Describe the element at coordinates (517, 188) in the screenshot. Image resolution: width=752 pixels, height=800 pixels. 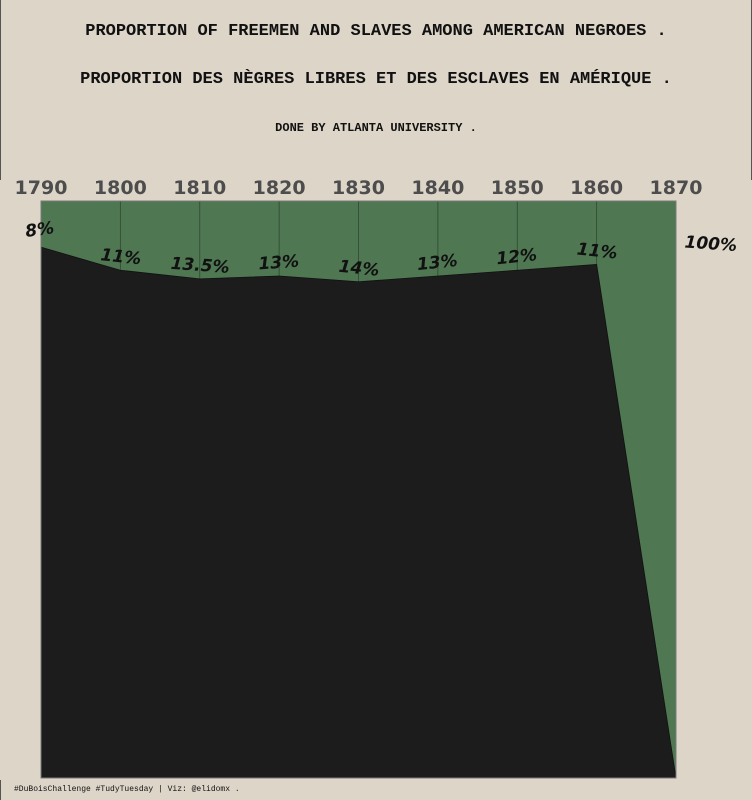
I see `tick-label-1850: 1850` at that location.